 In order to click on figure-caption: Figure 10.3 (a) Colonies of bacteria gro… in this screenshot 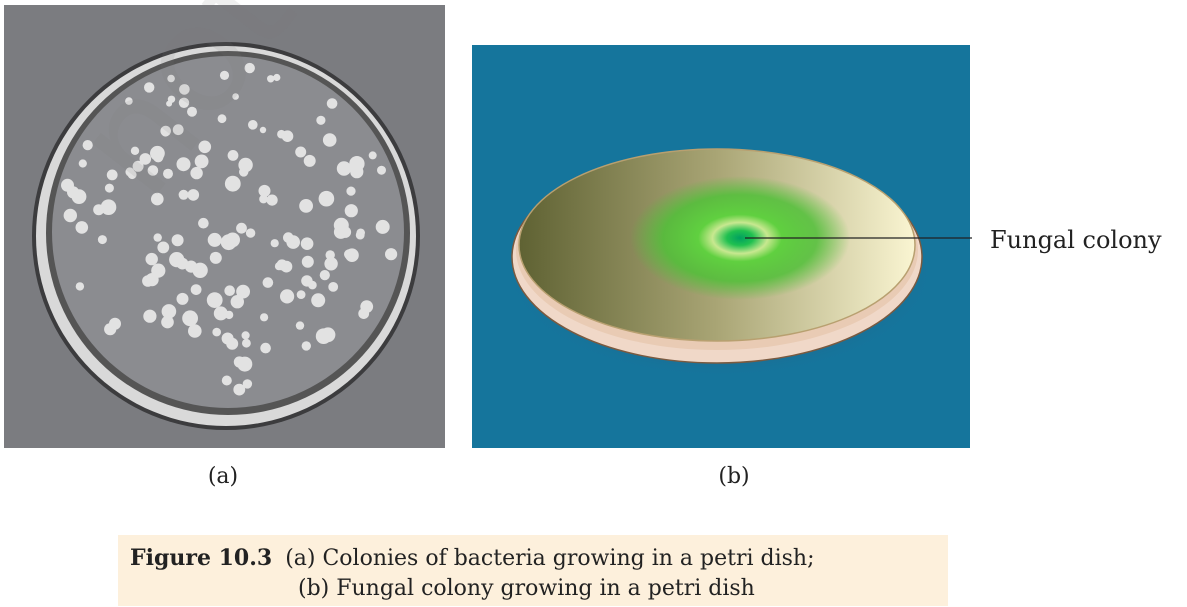, I will do `click(533, 570)`.